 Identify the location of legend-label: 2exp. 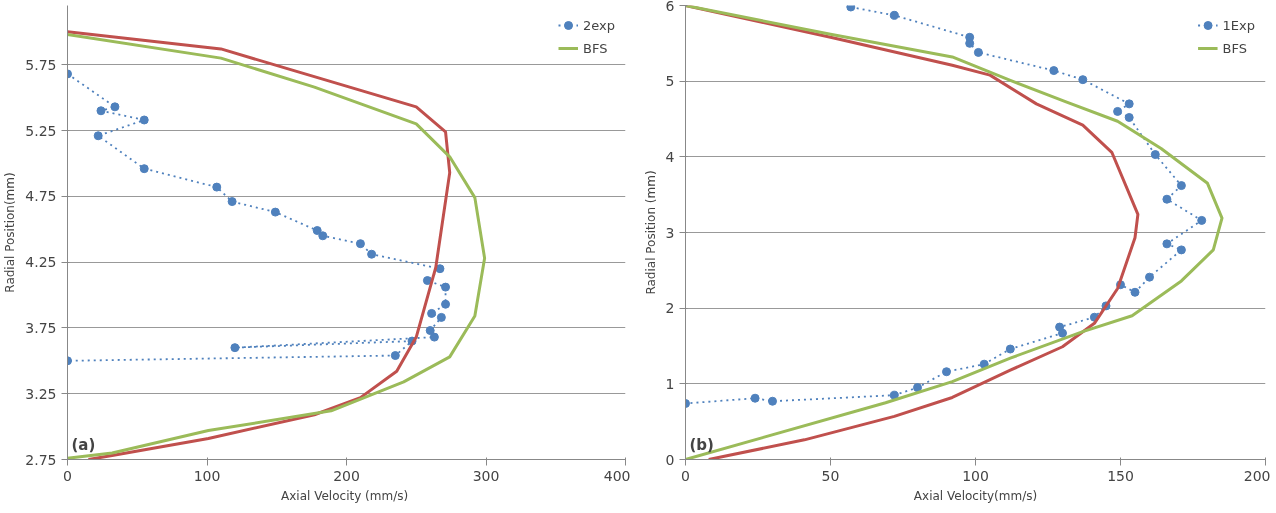
(599, 25).